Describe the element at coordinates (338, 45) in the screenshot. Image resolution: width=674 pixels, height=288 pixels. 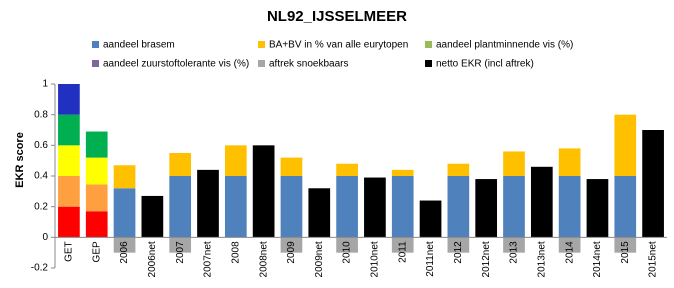
I see `legend-label: BA+BV in % van alle eurytopen` at that location.